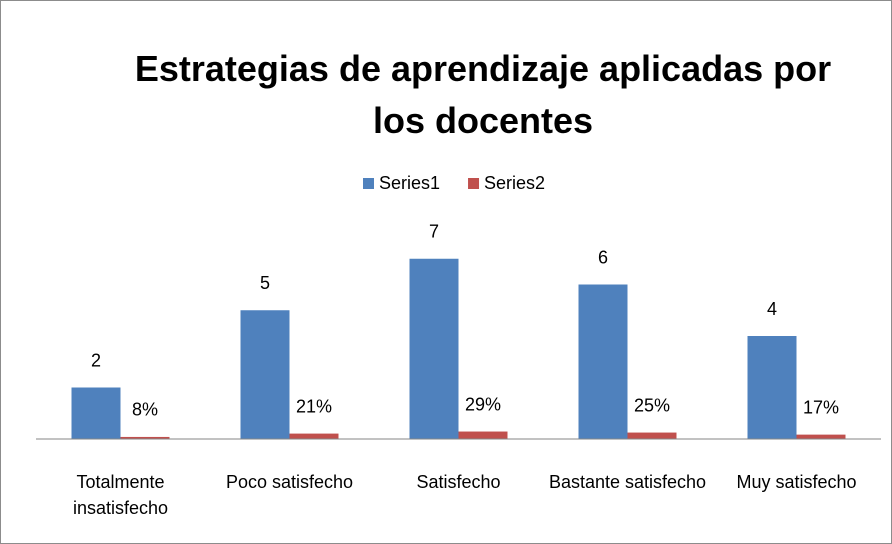 This screenshot has width=892, height=544. What do you see at coordinates (434, 232) in the screenshot?
I see `data-label: 7` at bounding box center [434, 232].